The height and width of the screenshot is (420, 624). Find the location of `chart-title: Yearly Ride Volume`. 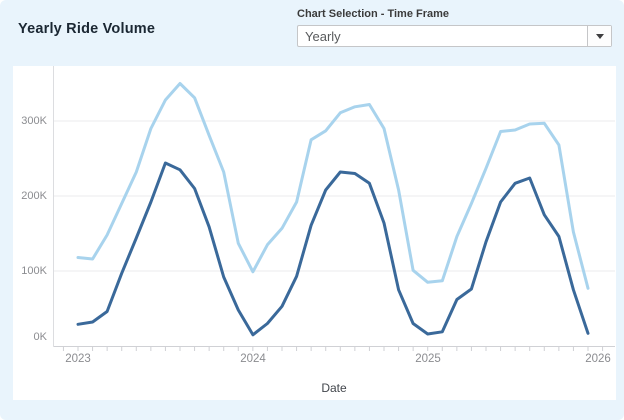

chart-title: Yearly Ride Volume is located at coordinates (87, 29).